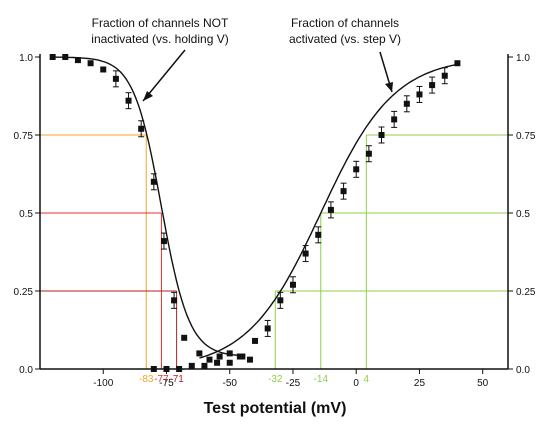  I want to click on right-y-tick-label-3: 0.75, so click(526, 136).